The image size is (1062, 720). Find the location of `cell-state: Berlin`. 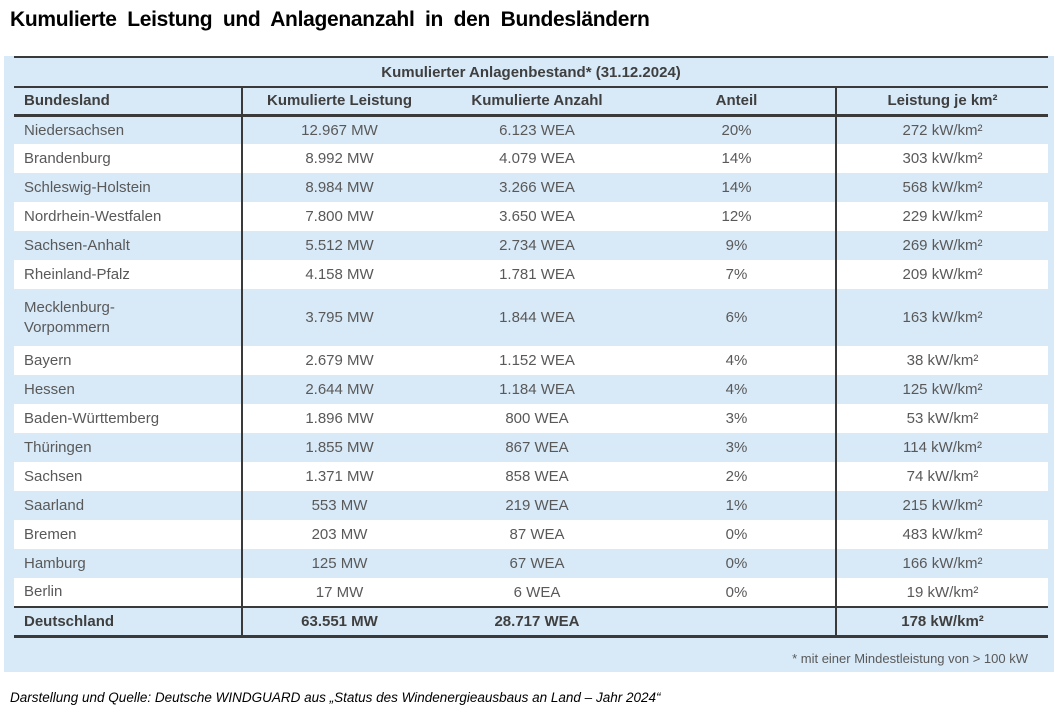

cell-state: Berlin is located at coordinates (43, 592).